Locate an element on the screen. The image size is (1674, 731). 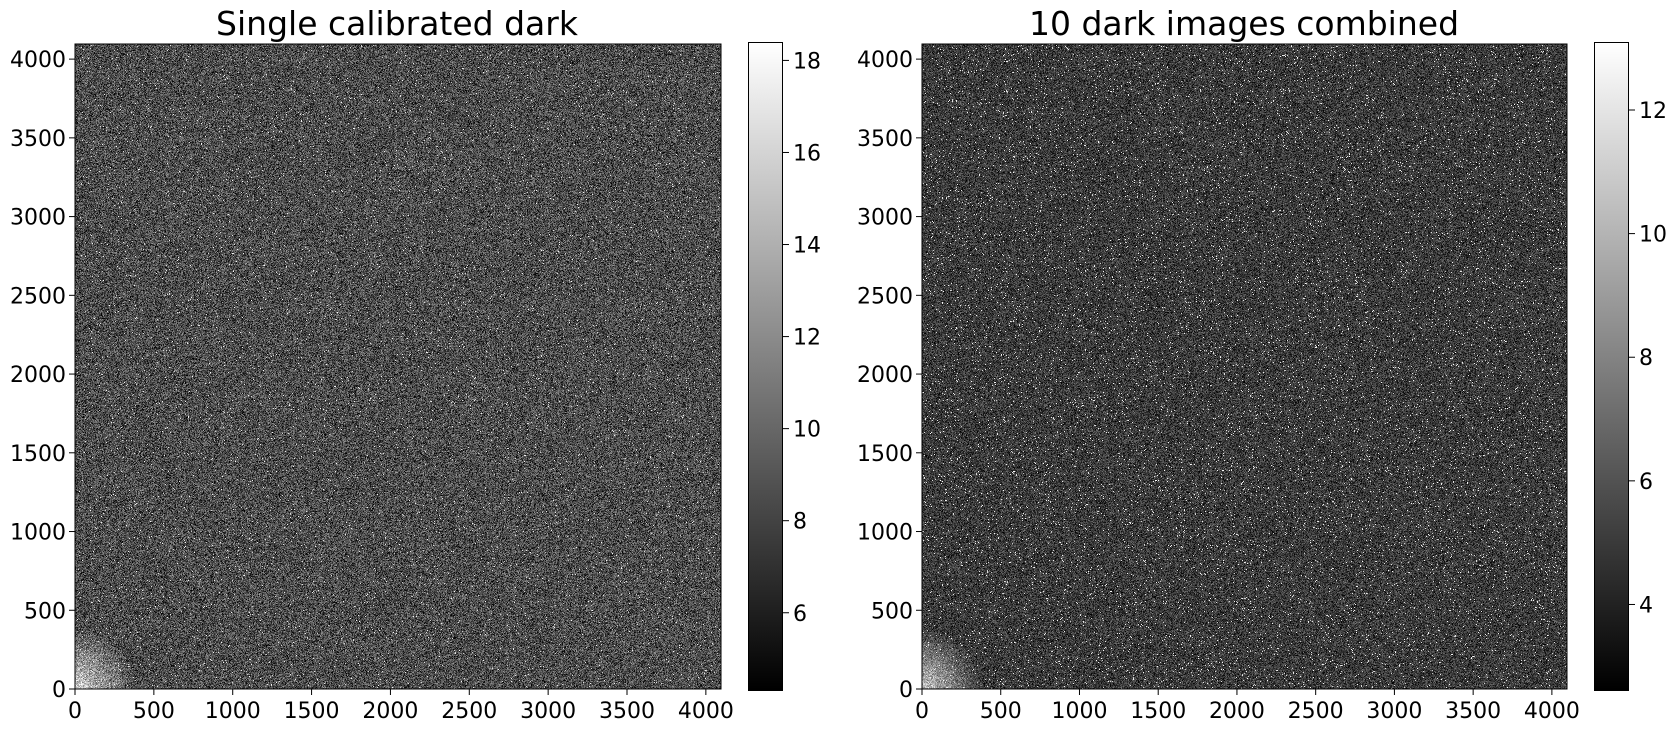
right-colorbar-tick-label: 12 is located at coordinates (1653, 111).